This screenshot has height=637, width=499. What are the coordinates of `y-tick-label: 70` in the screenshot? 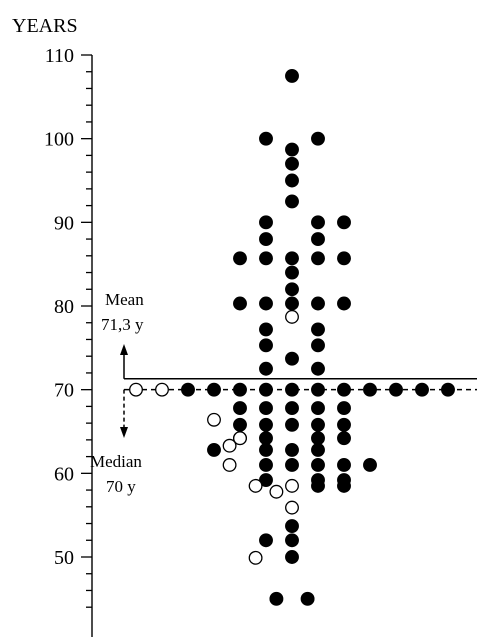 It's located at (64, 391).